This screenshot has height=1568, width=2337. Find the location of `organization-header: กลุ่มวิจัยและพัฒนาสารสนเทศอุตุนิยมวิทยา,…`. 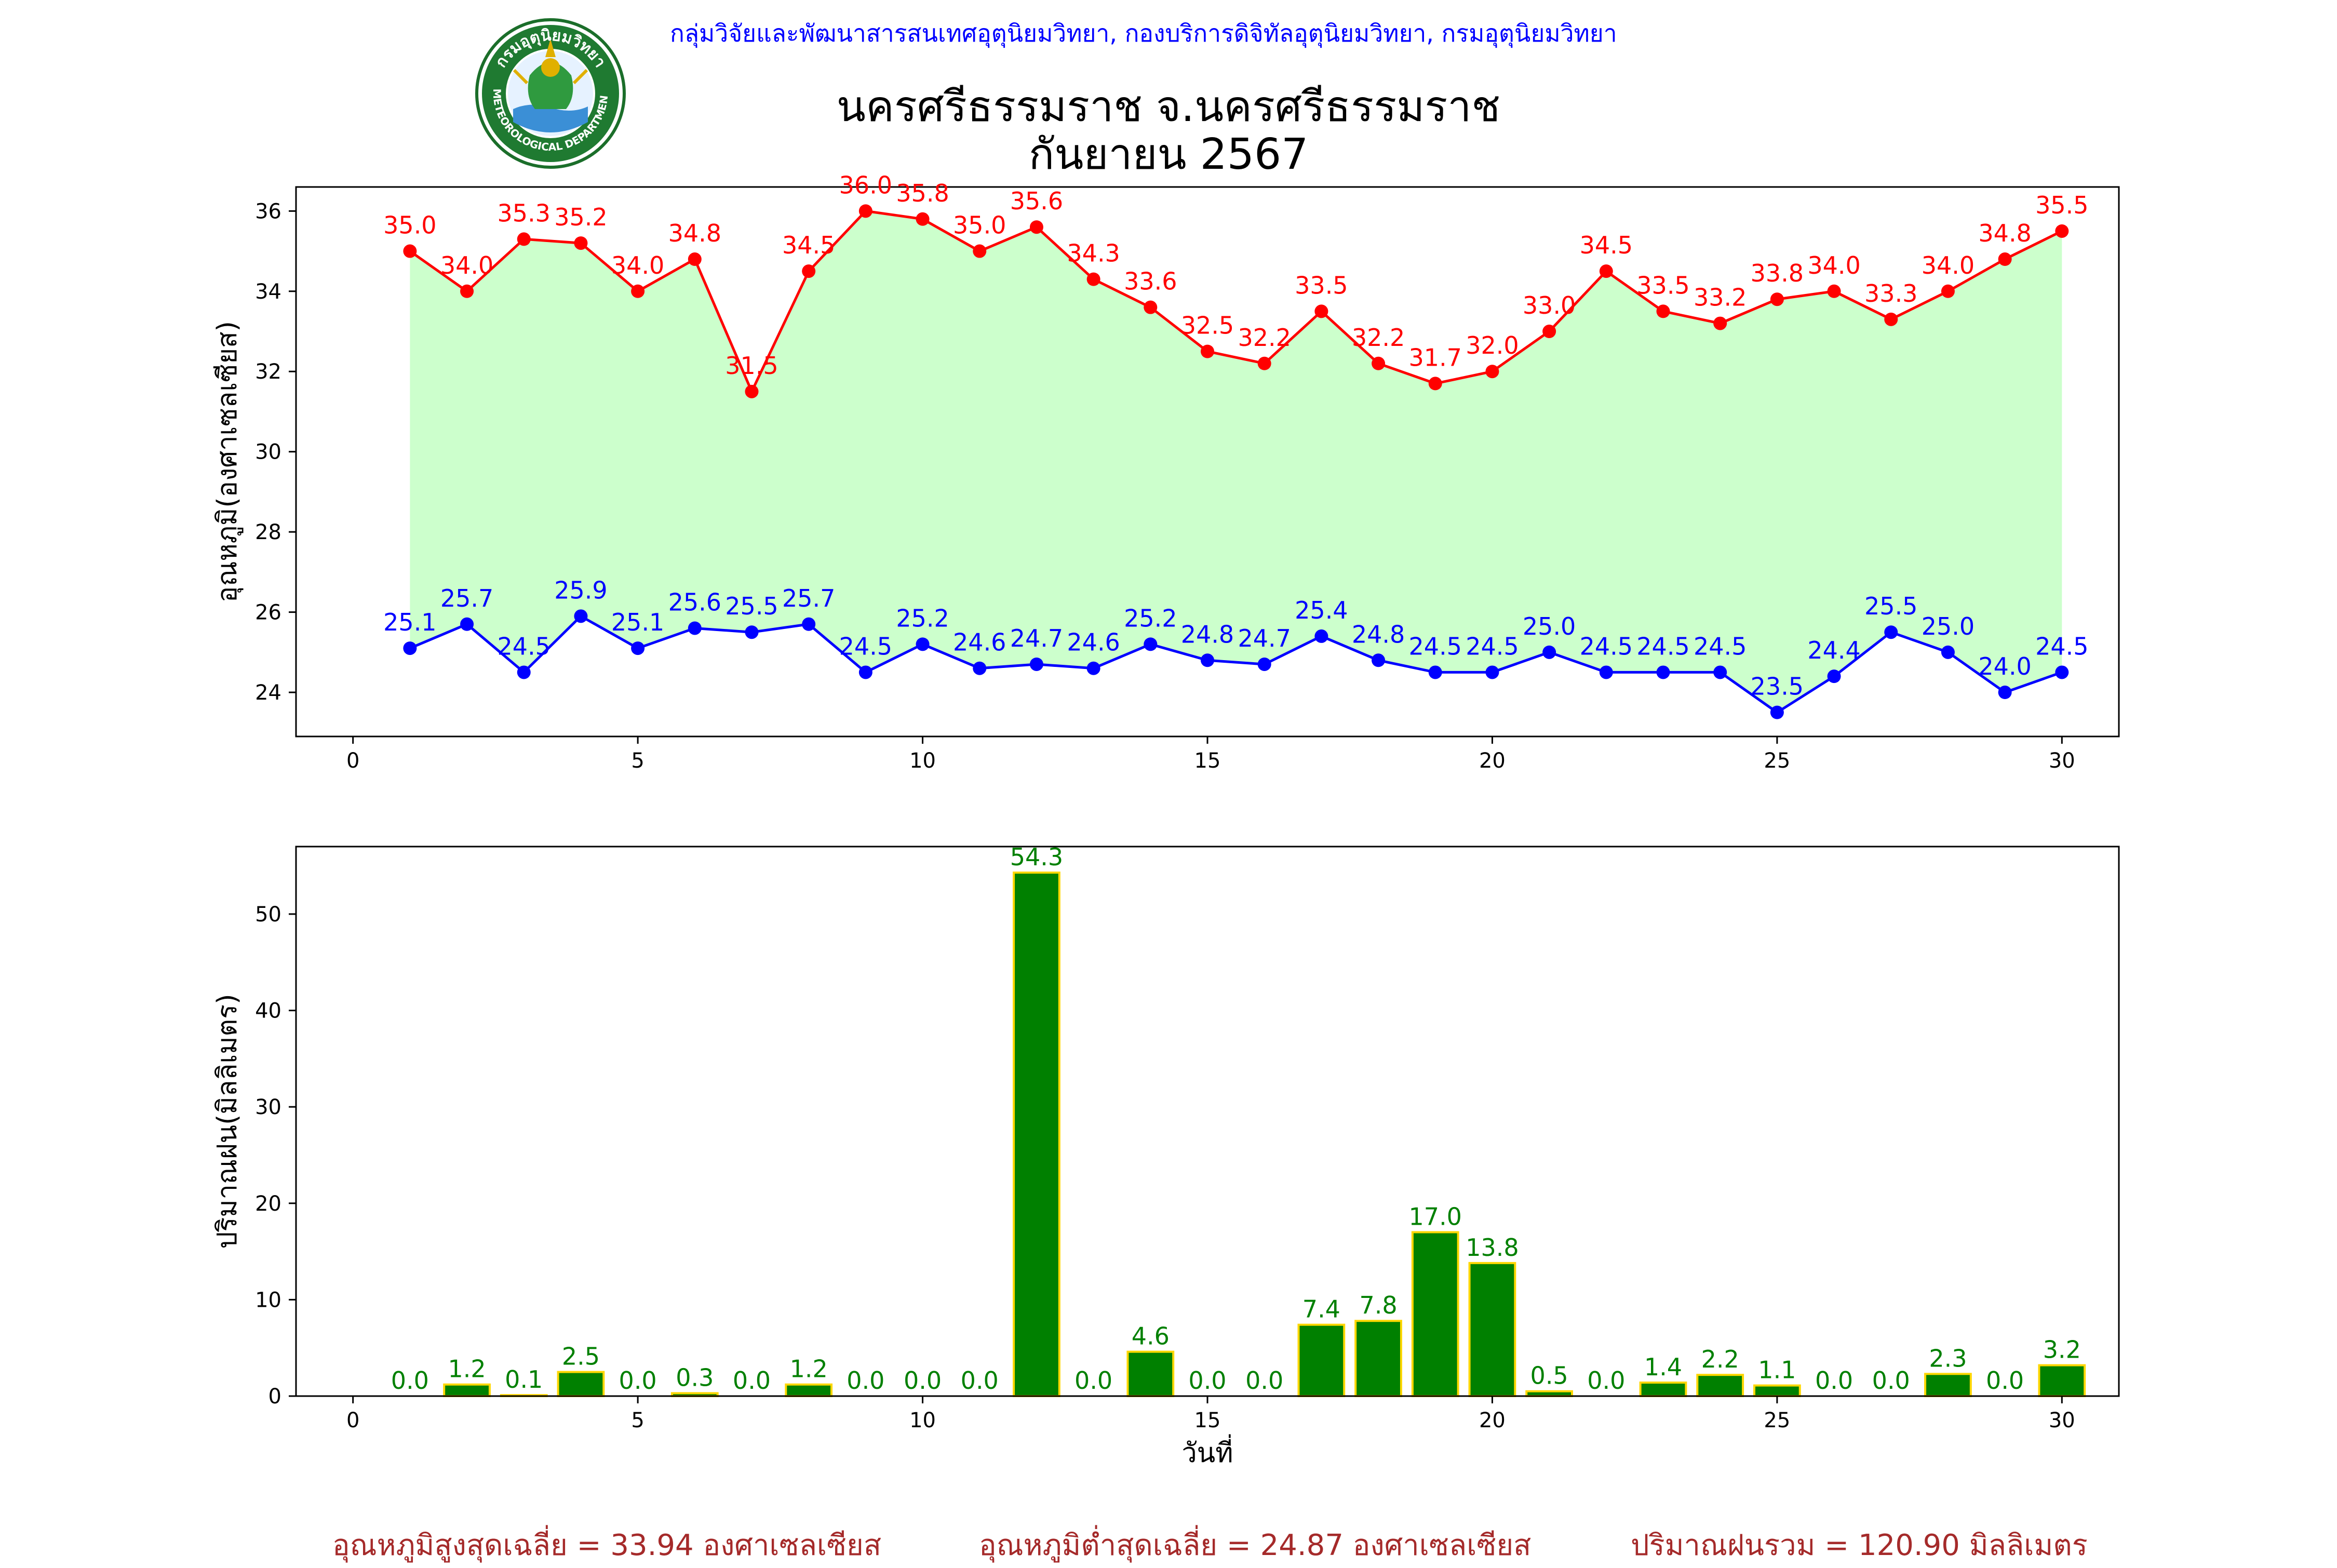

organization-header: กลุ่มวิจัยและพัฒนาสารสนเทศอุตุนิยมวิทยา,… is located at coordinates (1143, 33).